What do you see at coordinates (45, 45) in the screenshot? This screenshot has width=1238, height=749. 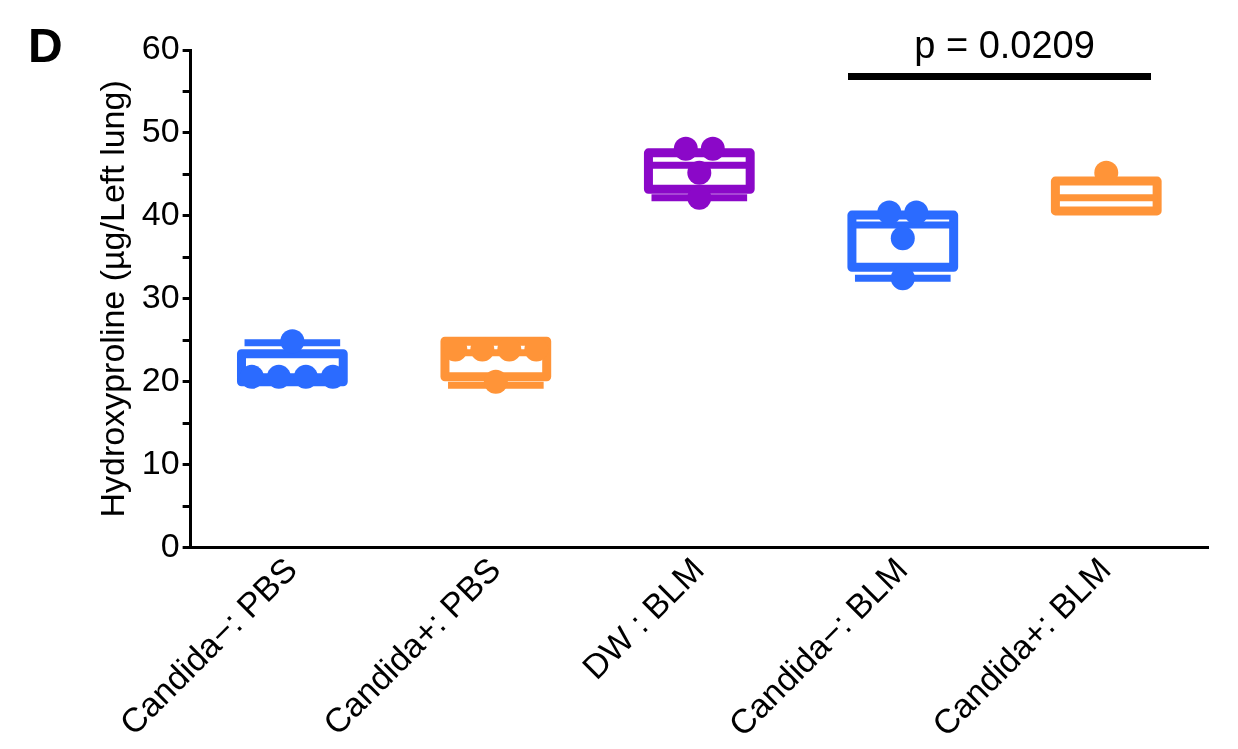 I see `text: D` at bounding box center [45, 45].